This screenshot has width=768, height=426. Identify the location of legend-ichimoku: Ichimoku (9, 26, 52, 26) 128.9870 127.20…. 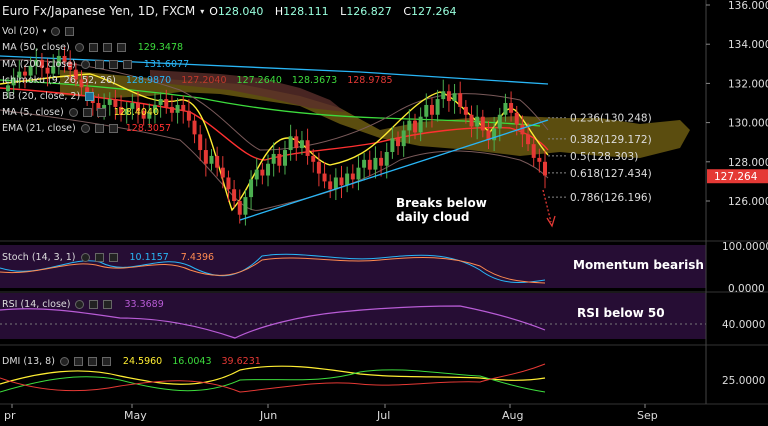
(197, 80).